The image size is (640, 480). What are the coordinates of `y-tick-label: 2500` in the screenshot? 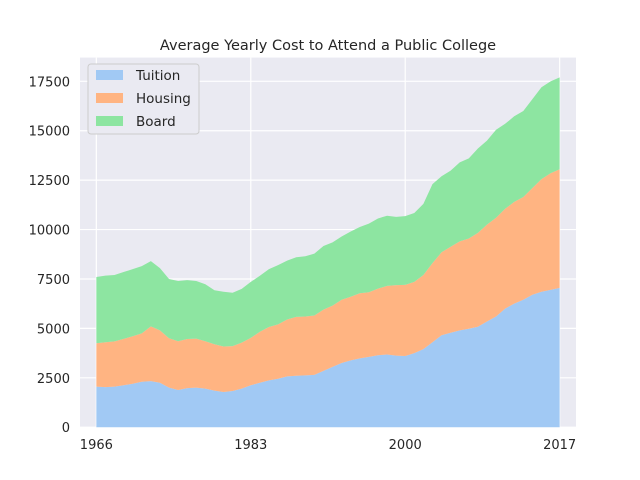 It's located at (53, 379).